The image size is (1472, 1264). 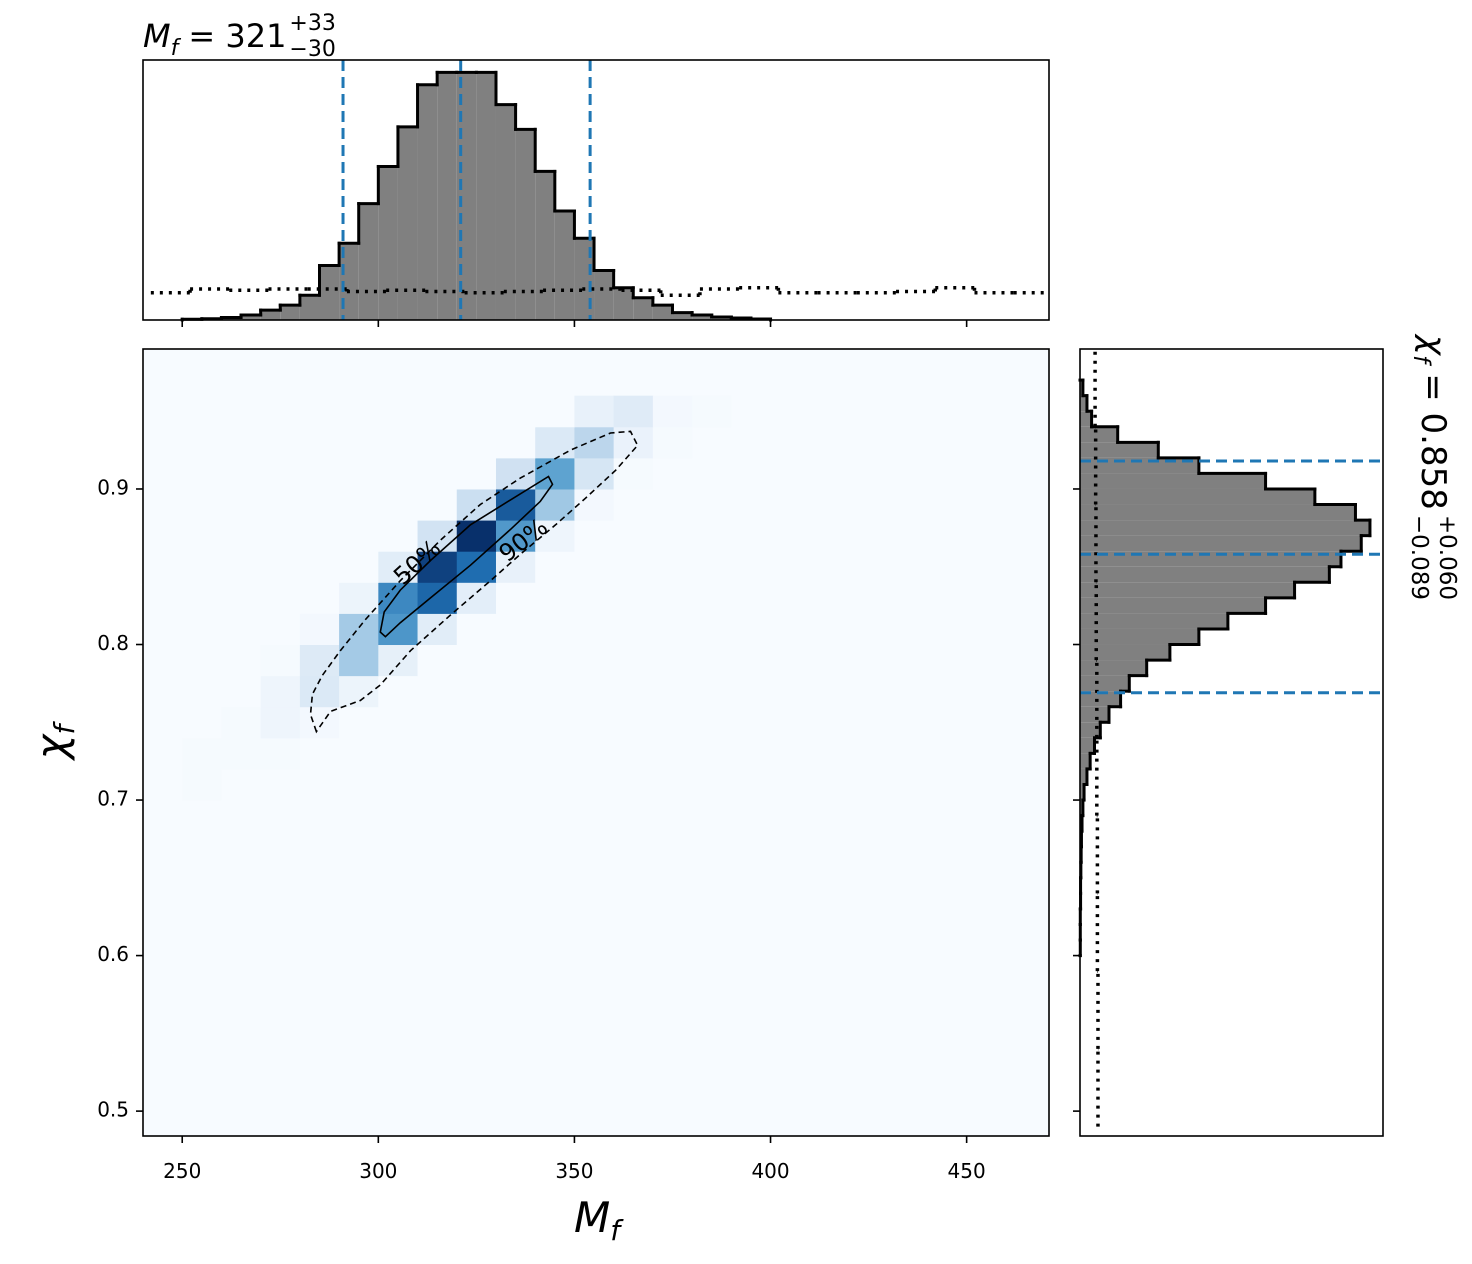 What do you see at coordinates (113, 1110) in the screenshot?
I see `y-tick-label: 0.5` at bounding box center [113, 1110].